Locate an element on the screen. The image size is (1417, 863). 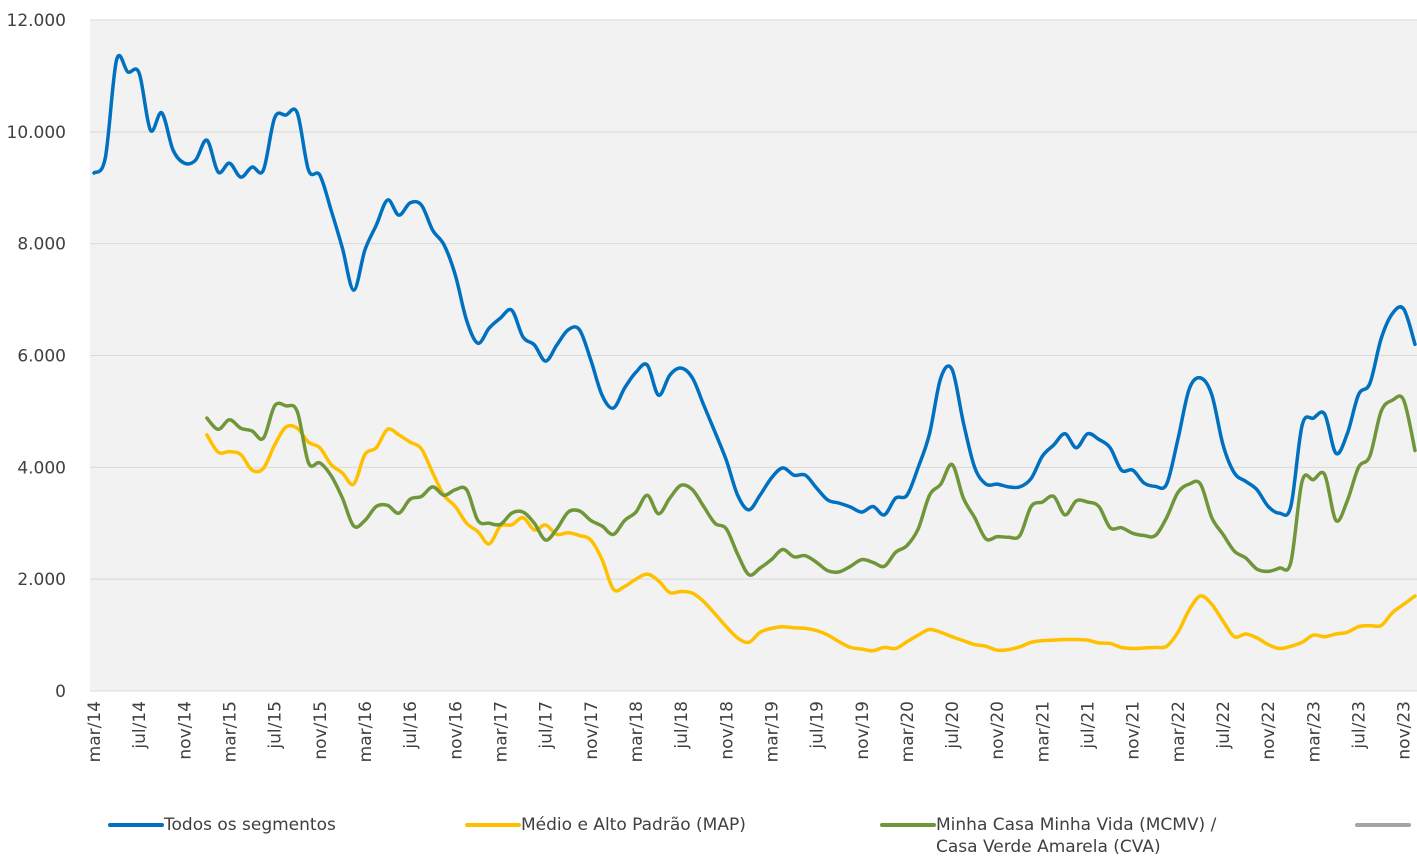
x-tick-label: jul/23 is located at coordinates (1360, 725).